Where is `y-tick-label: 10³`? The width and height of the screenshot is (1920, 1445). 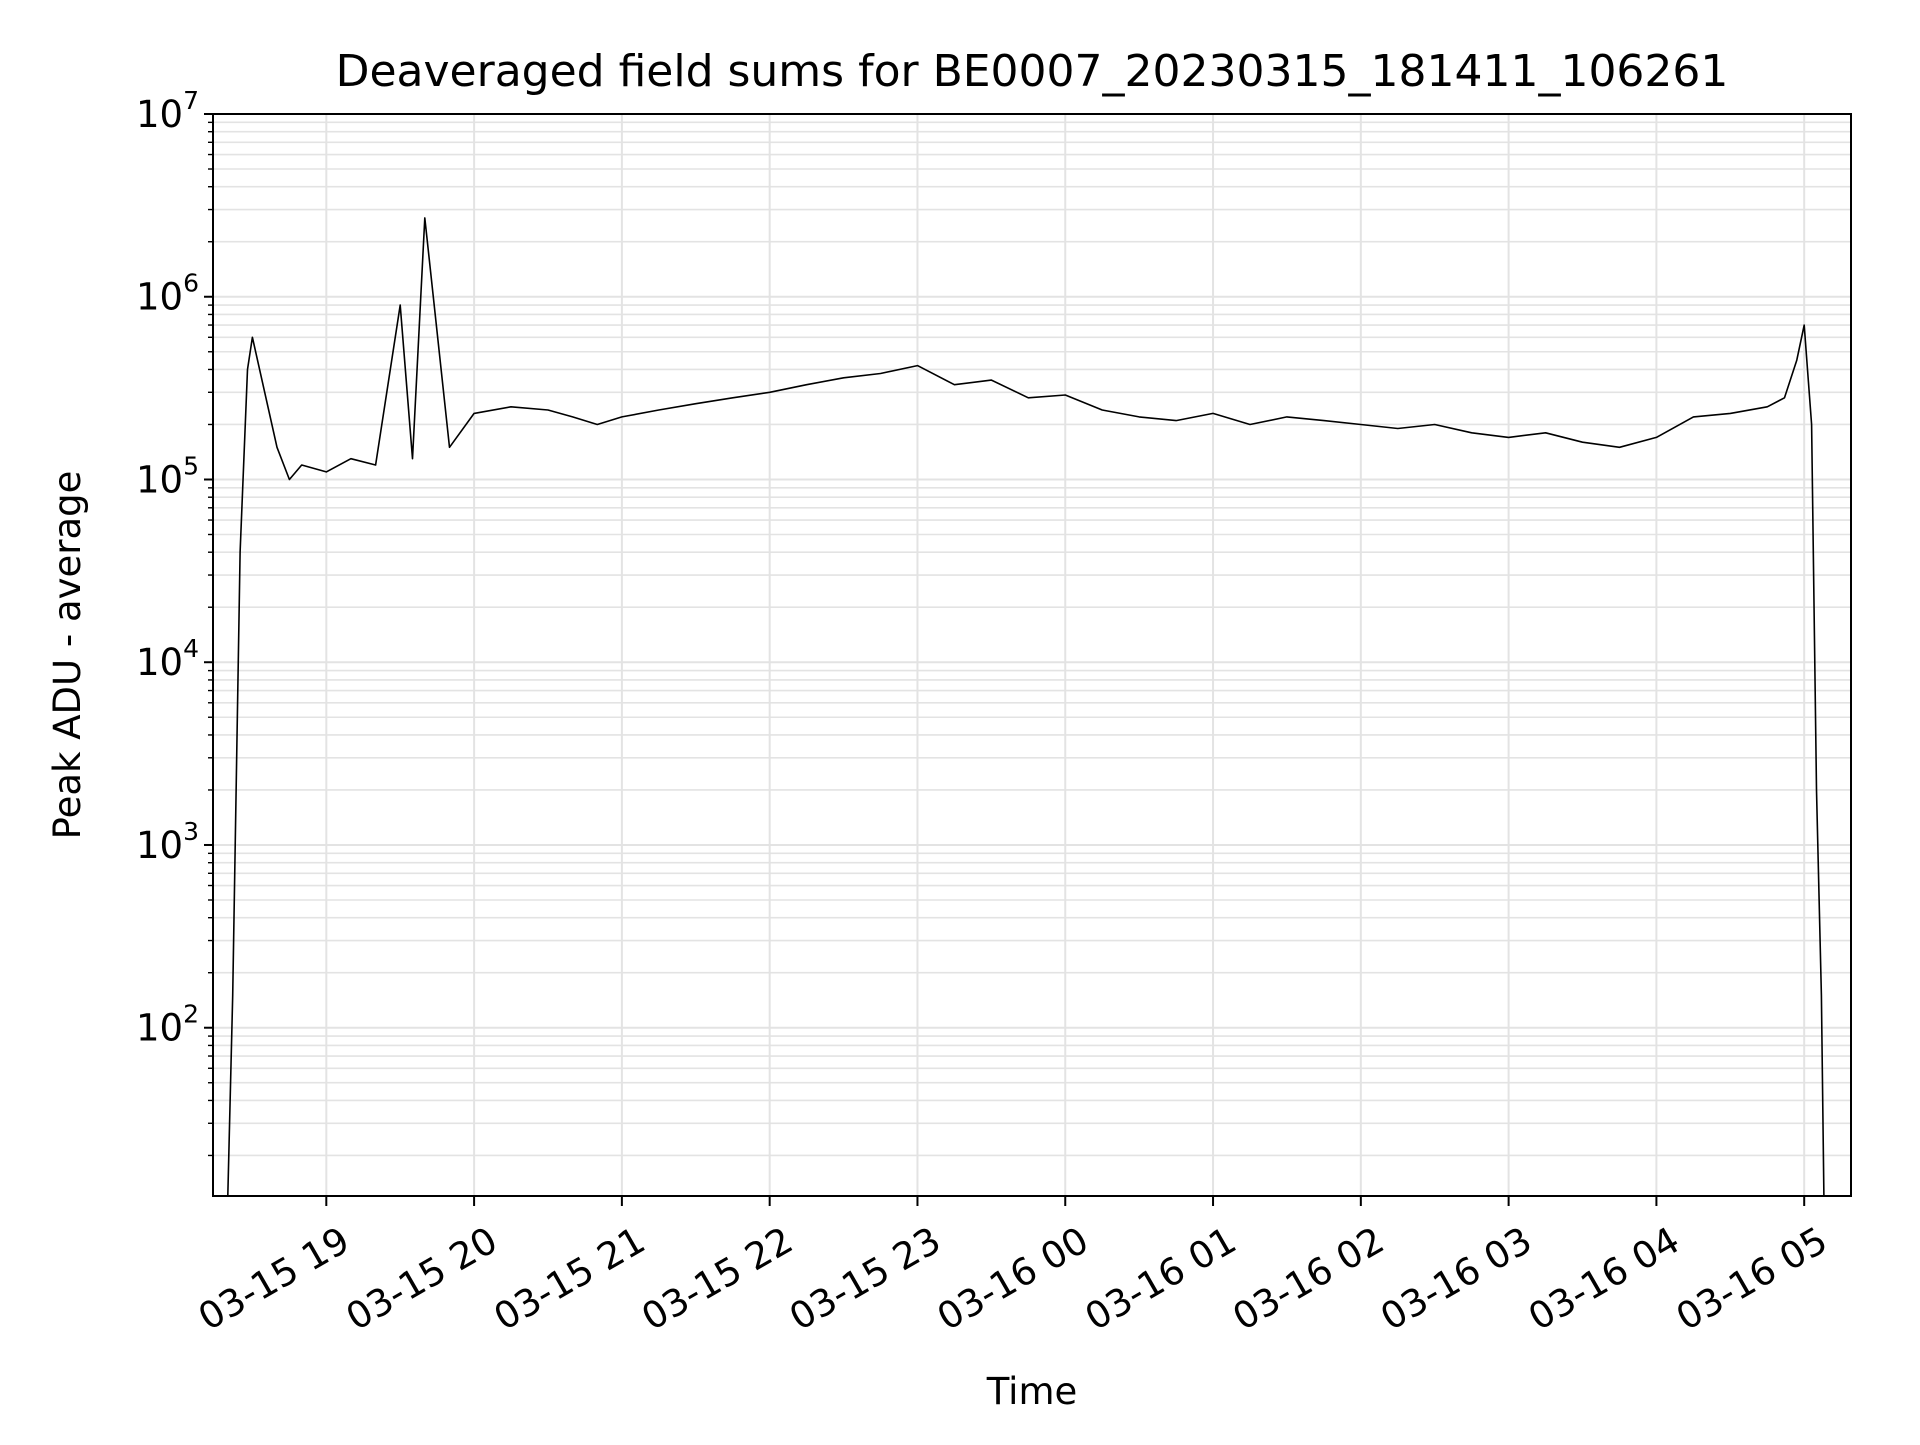 y-tick-label: 10³ is located at coordinates (167, 842).